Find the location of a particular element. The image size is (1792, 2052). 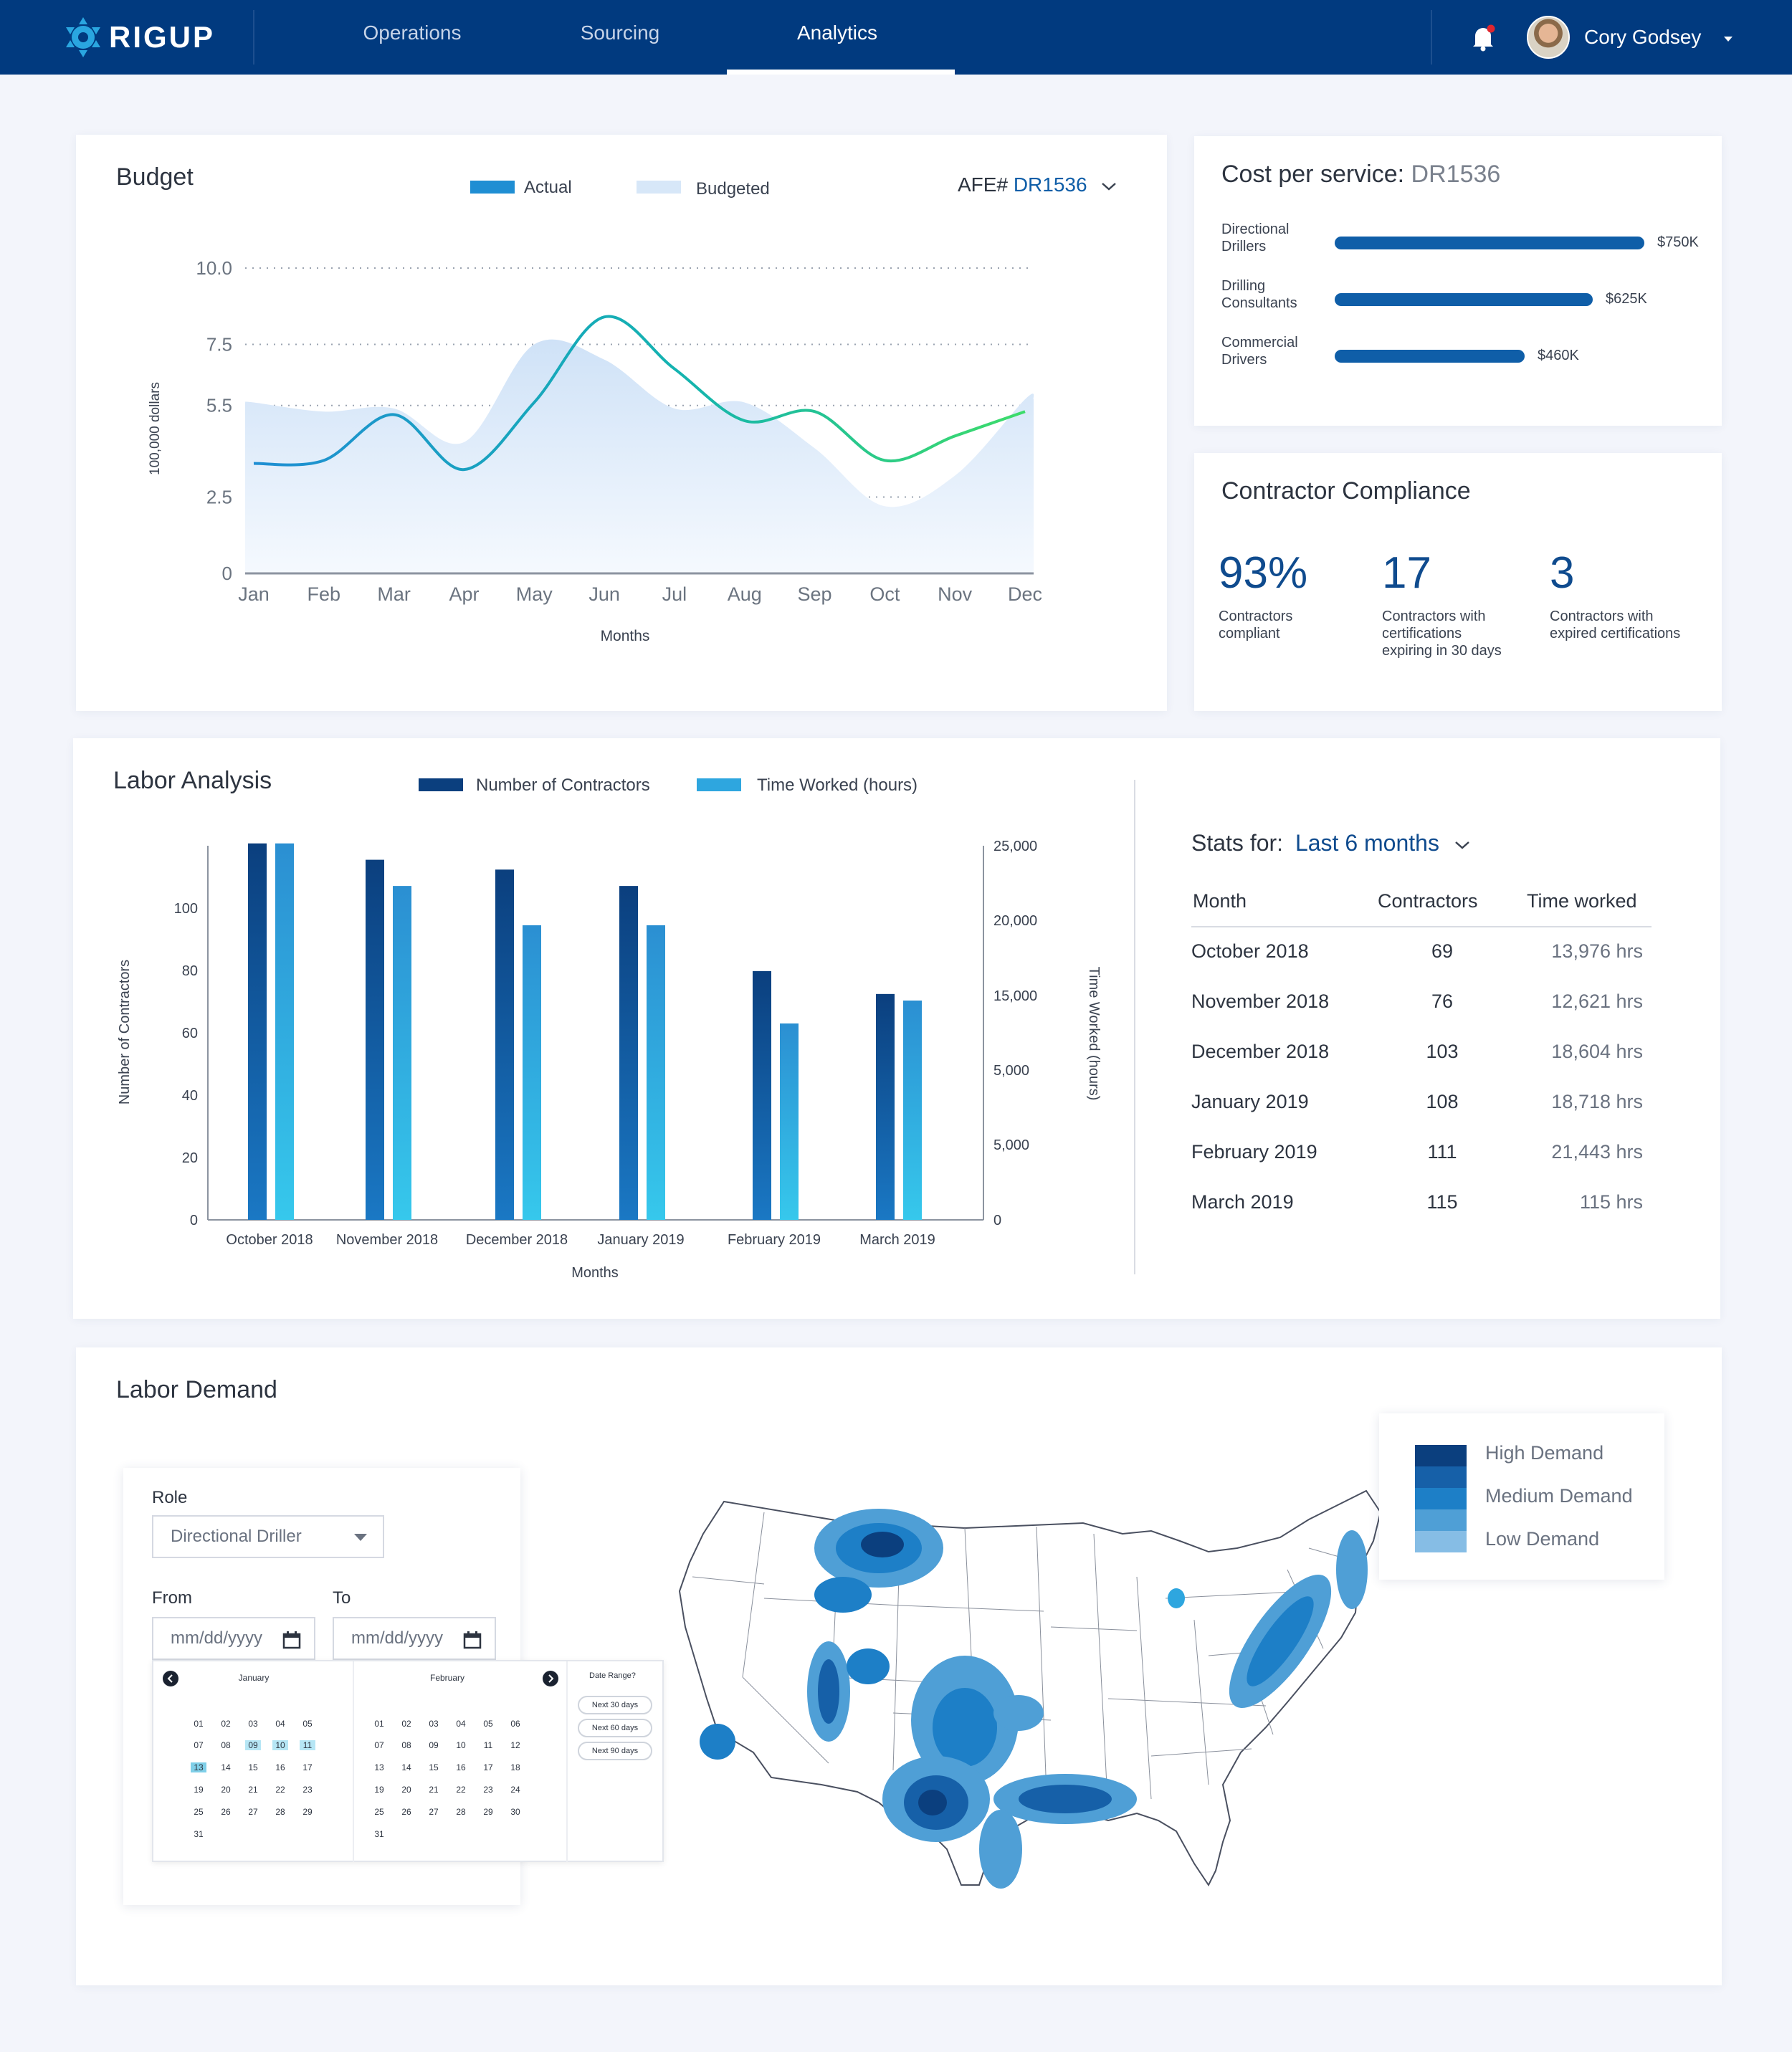

compliance-stat-label-line: certifications is located at coordinates (1422, 633).